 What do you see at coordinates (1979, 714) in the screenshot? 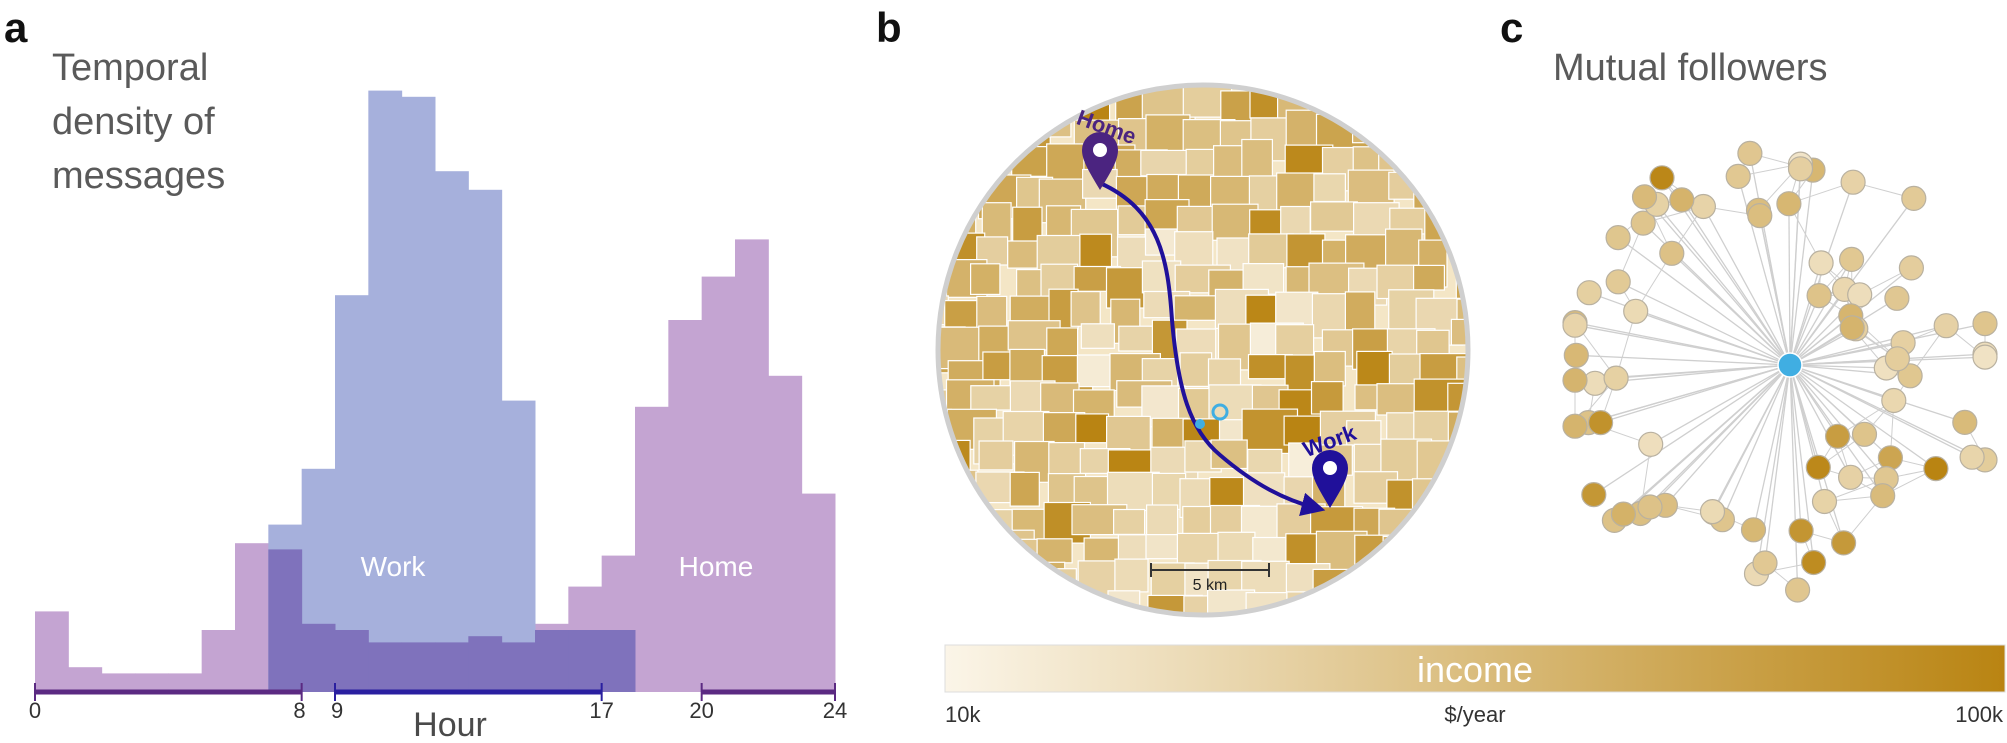
I see `colorbar-max-label: 100k` at bounding box center [1979, 714].